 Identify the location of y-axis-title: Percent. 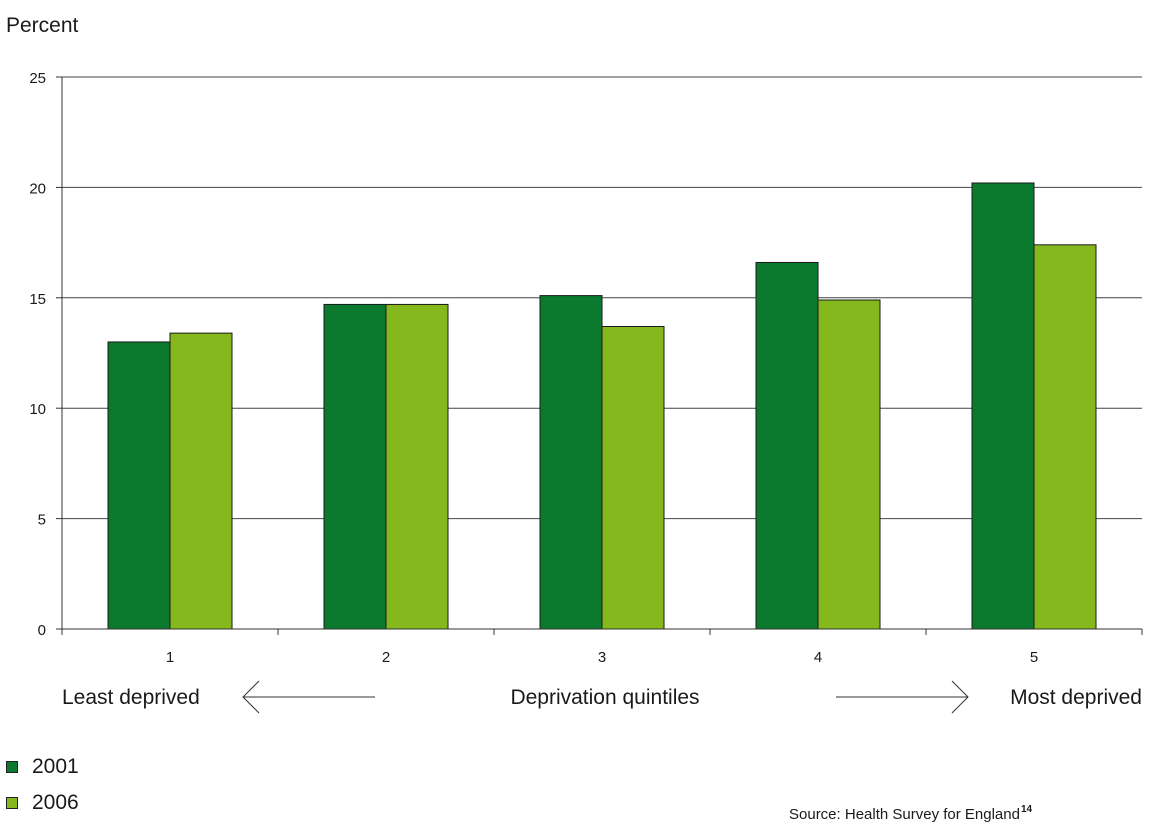
(42, 25).